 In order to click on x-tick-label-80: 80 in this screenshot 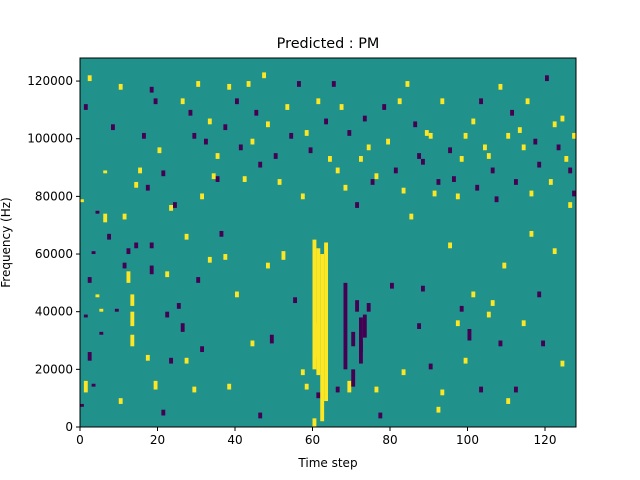, I will do `click(389, 440)`.